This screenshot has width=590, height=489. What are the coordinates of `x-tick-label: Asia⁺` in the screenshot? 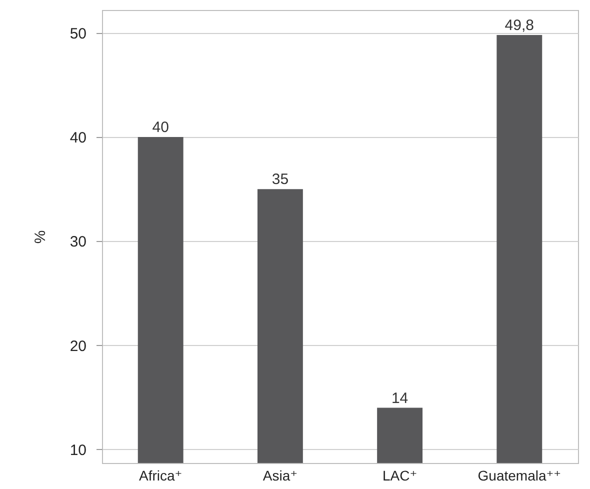 It's located at (280, 476).